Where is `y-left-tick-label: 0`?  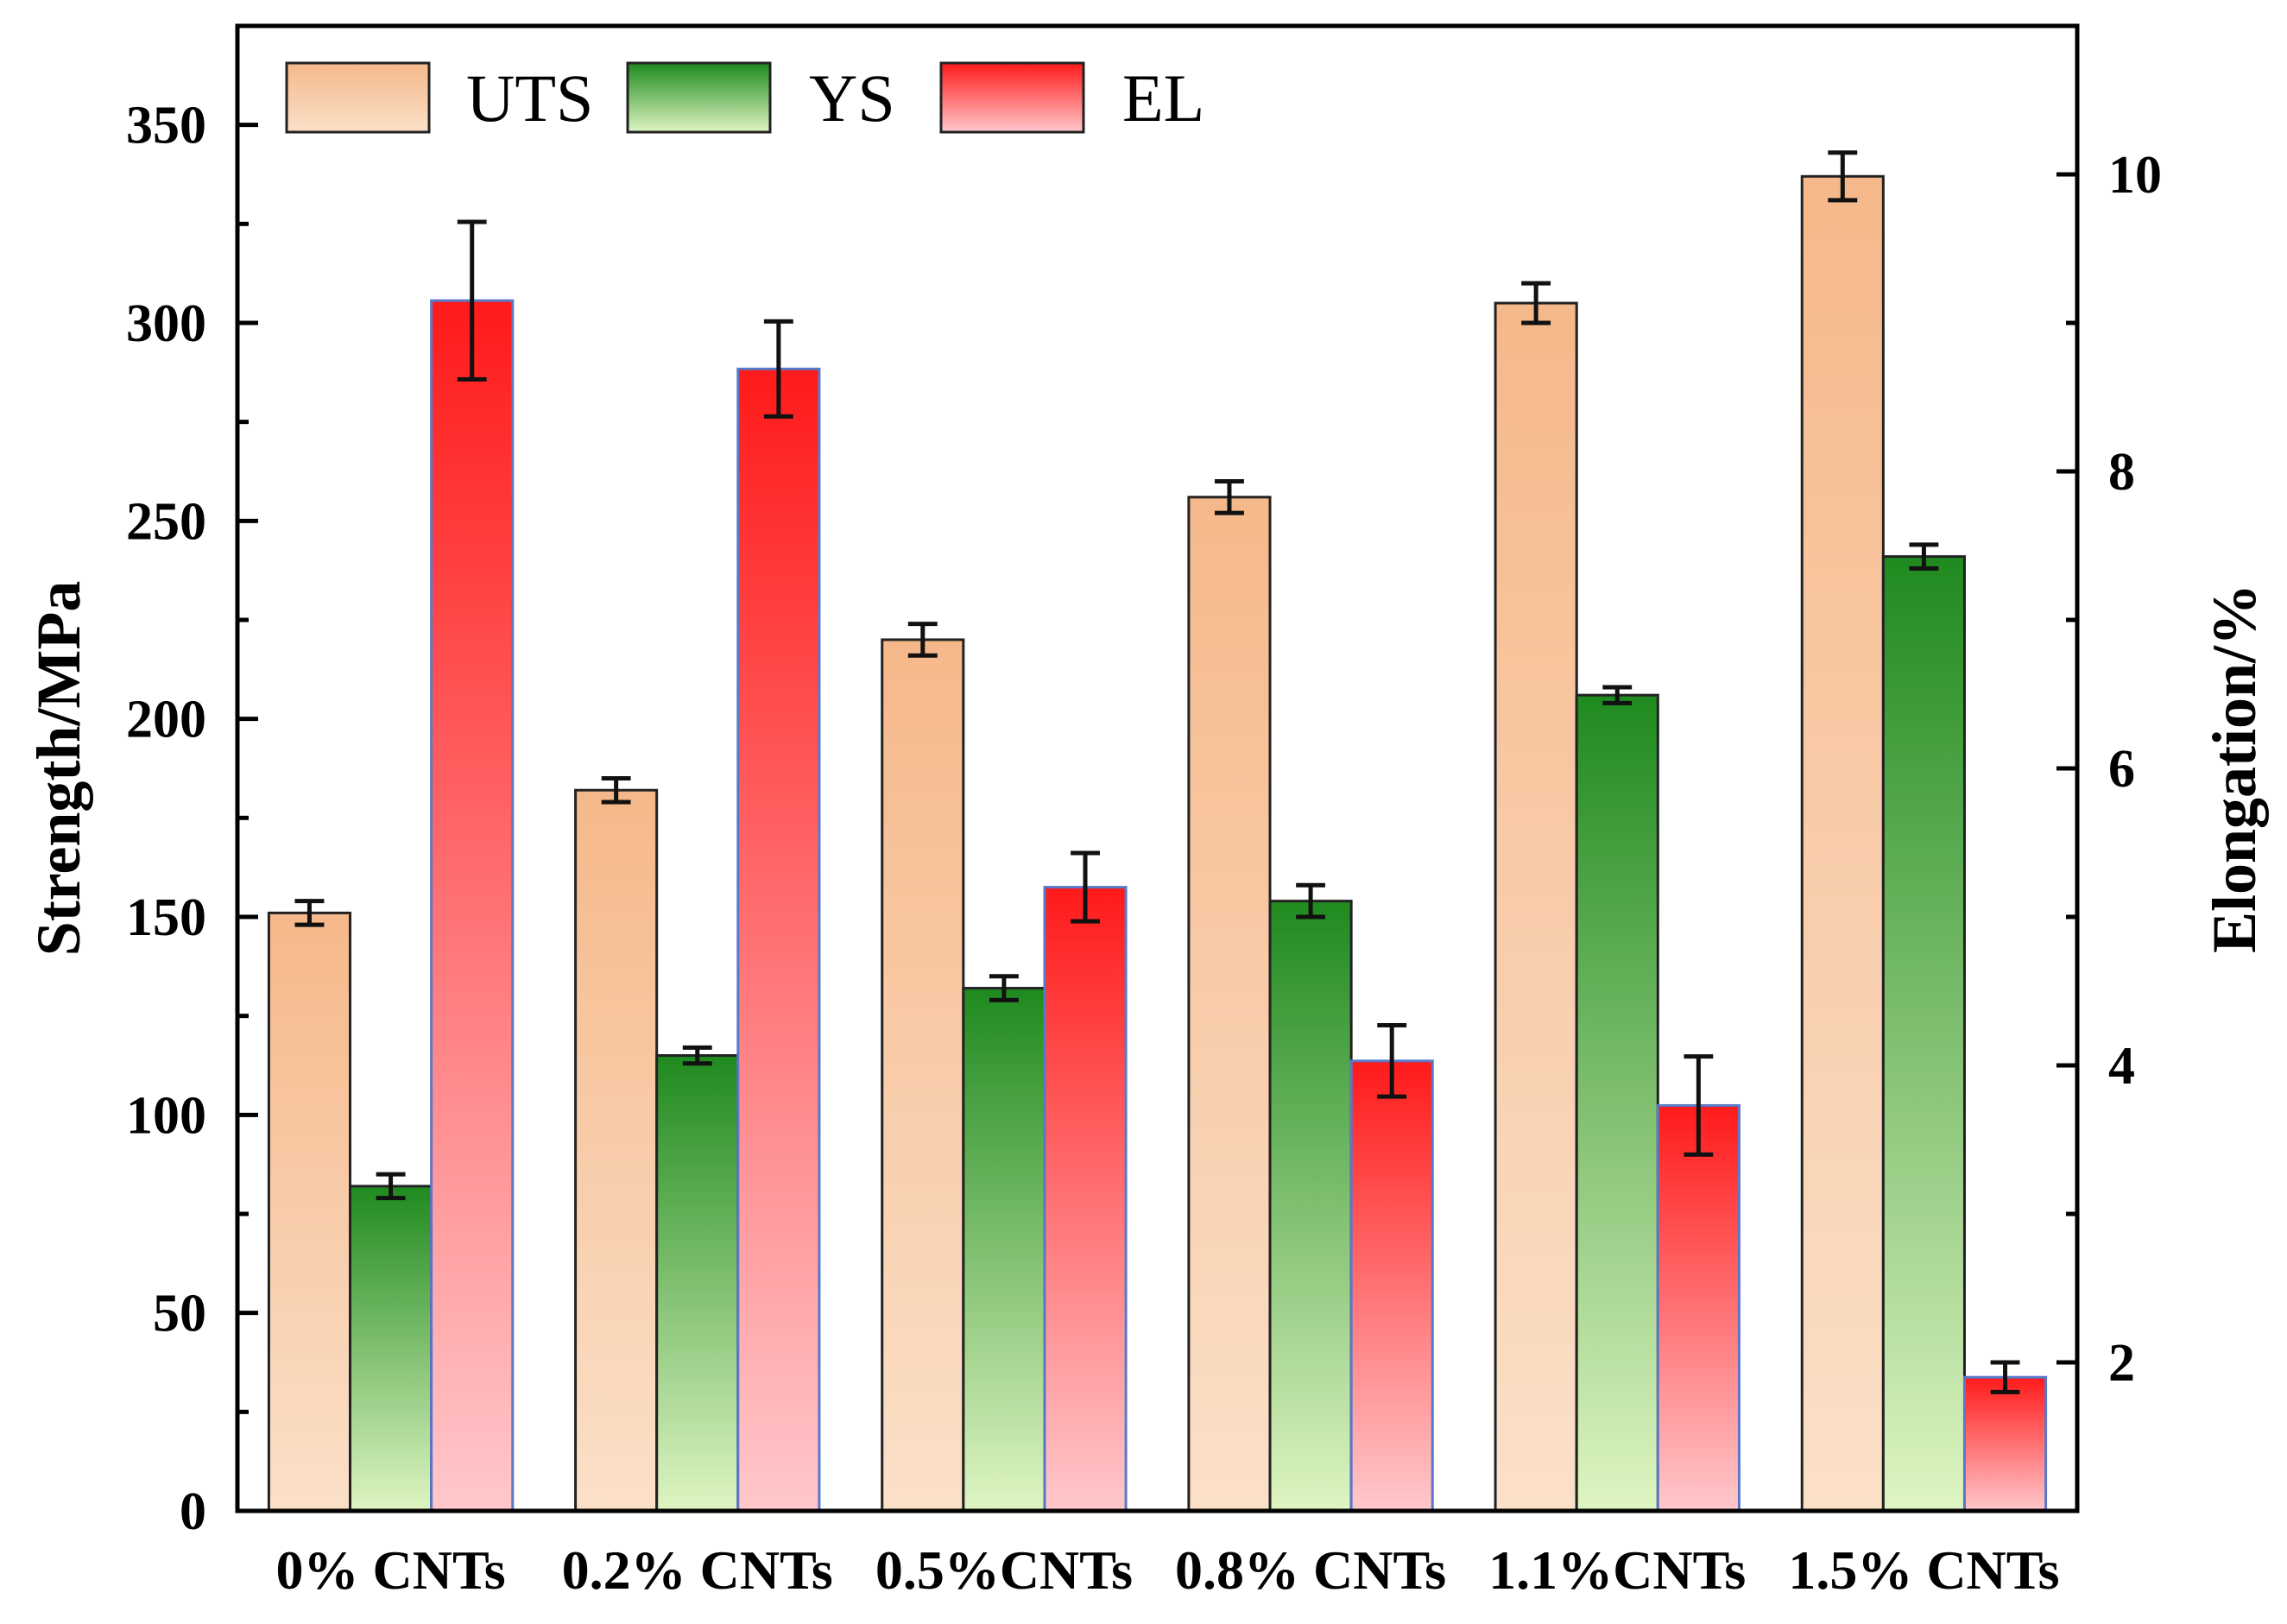
y-left-tick-label: 0 is located at coordinates (193, 1511).